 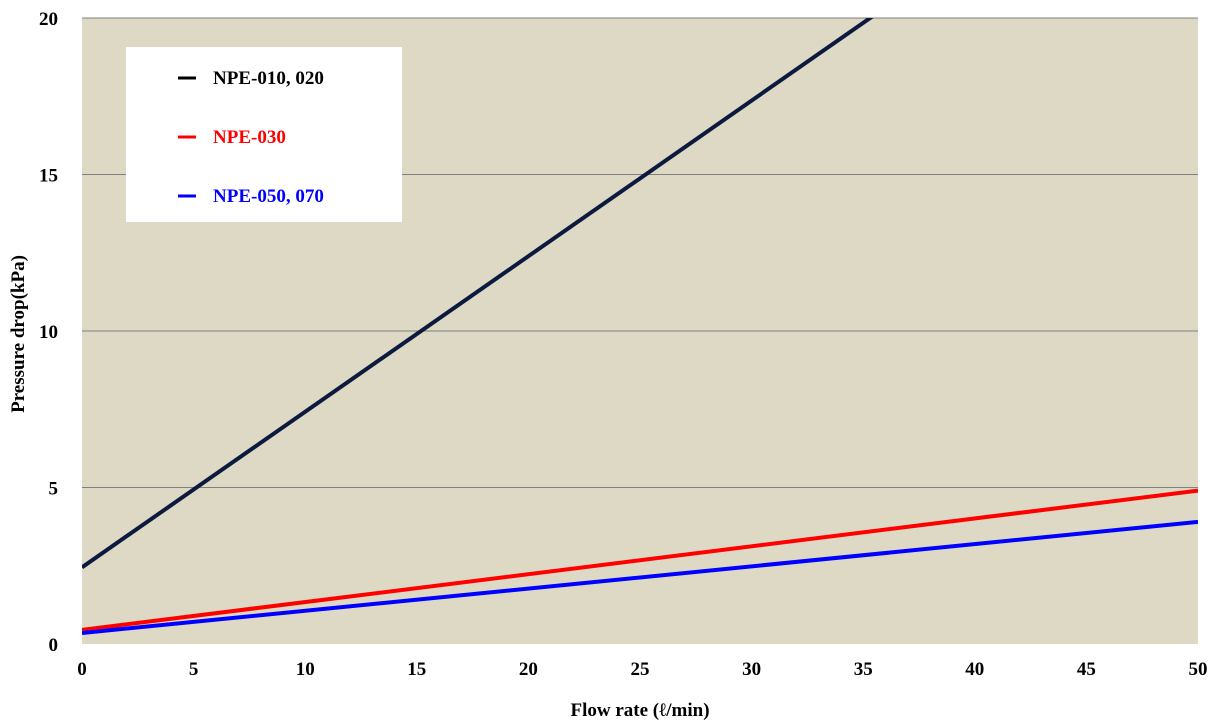 I want to click on y-tick-label: 5, so click(x=54, y=489).